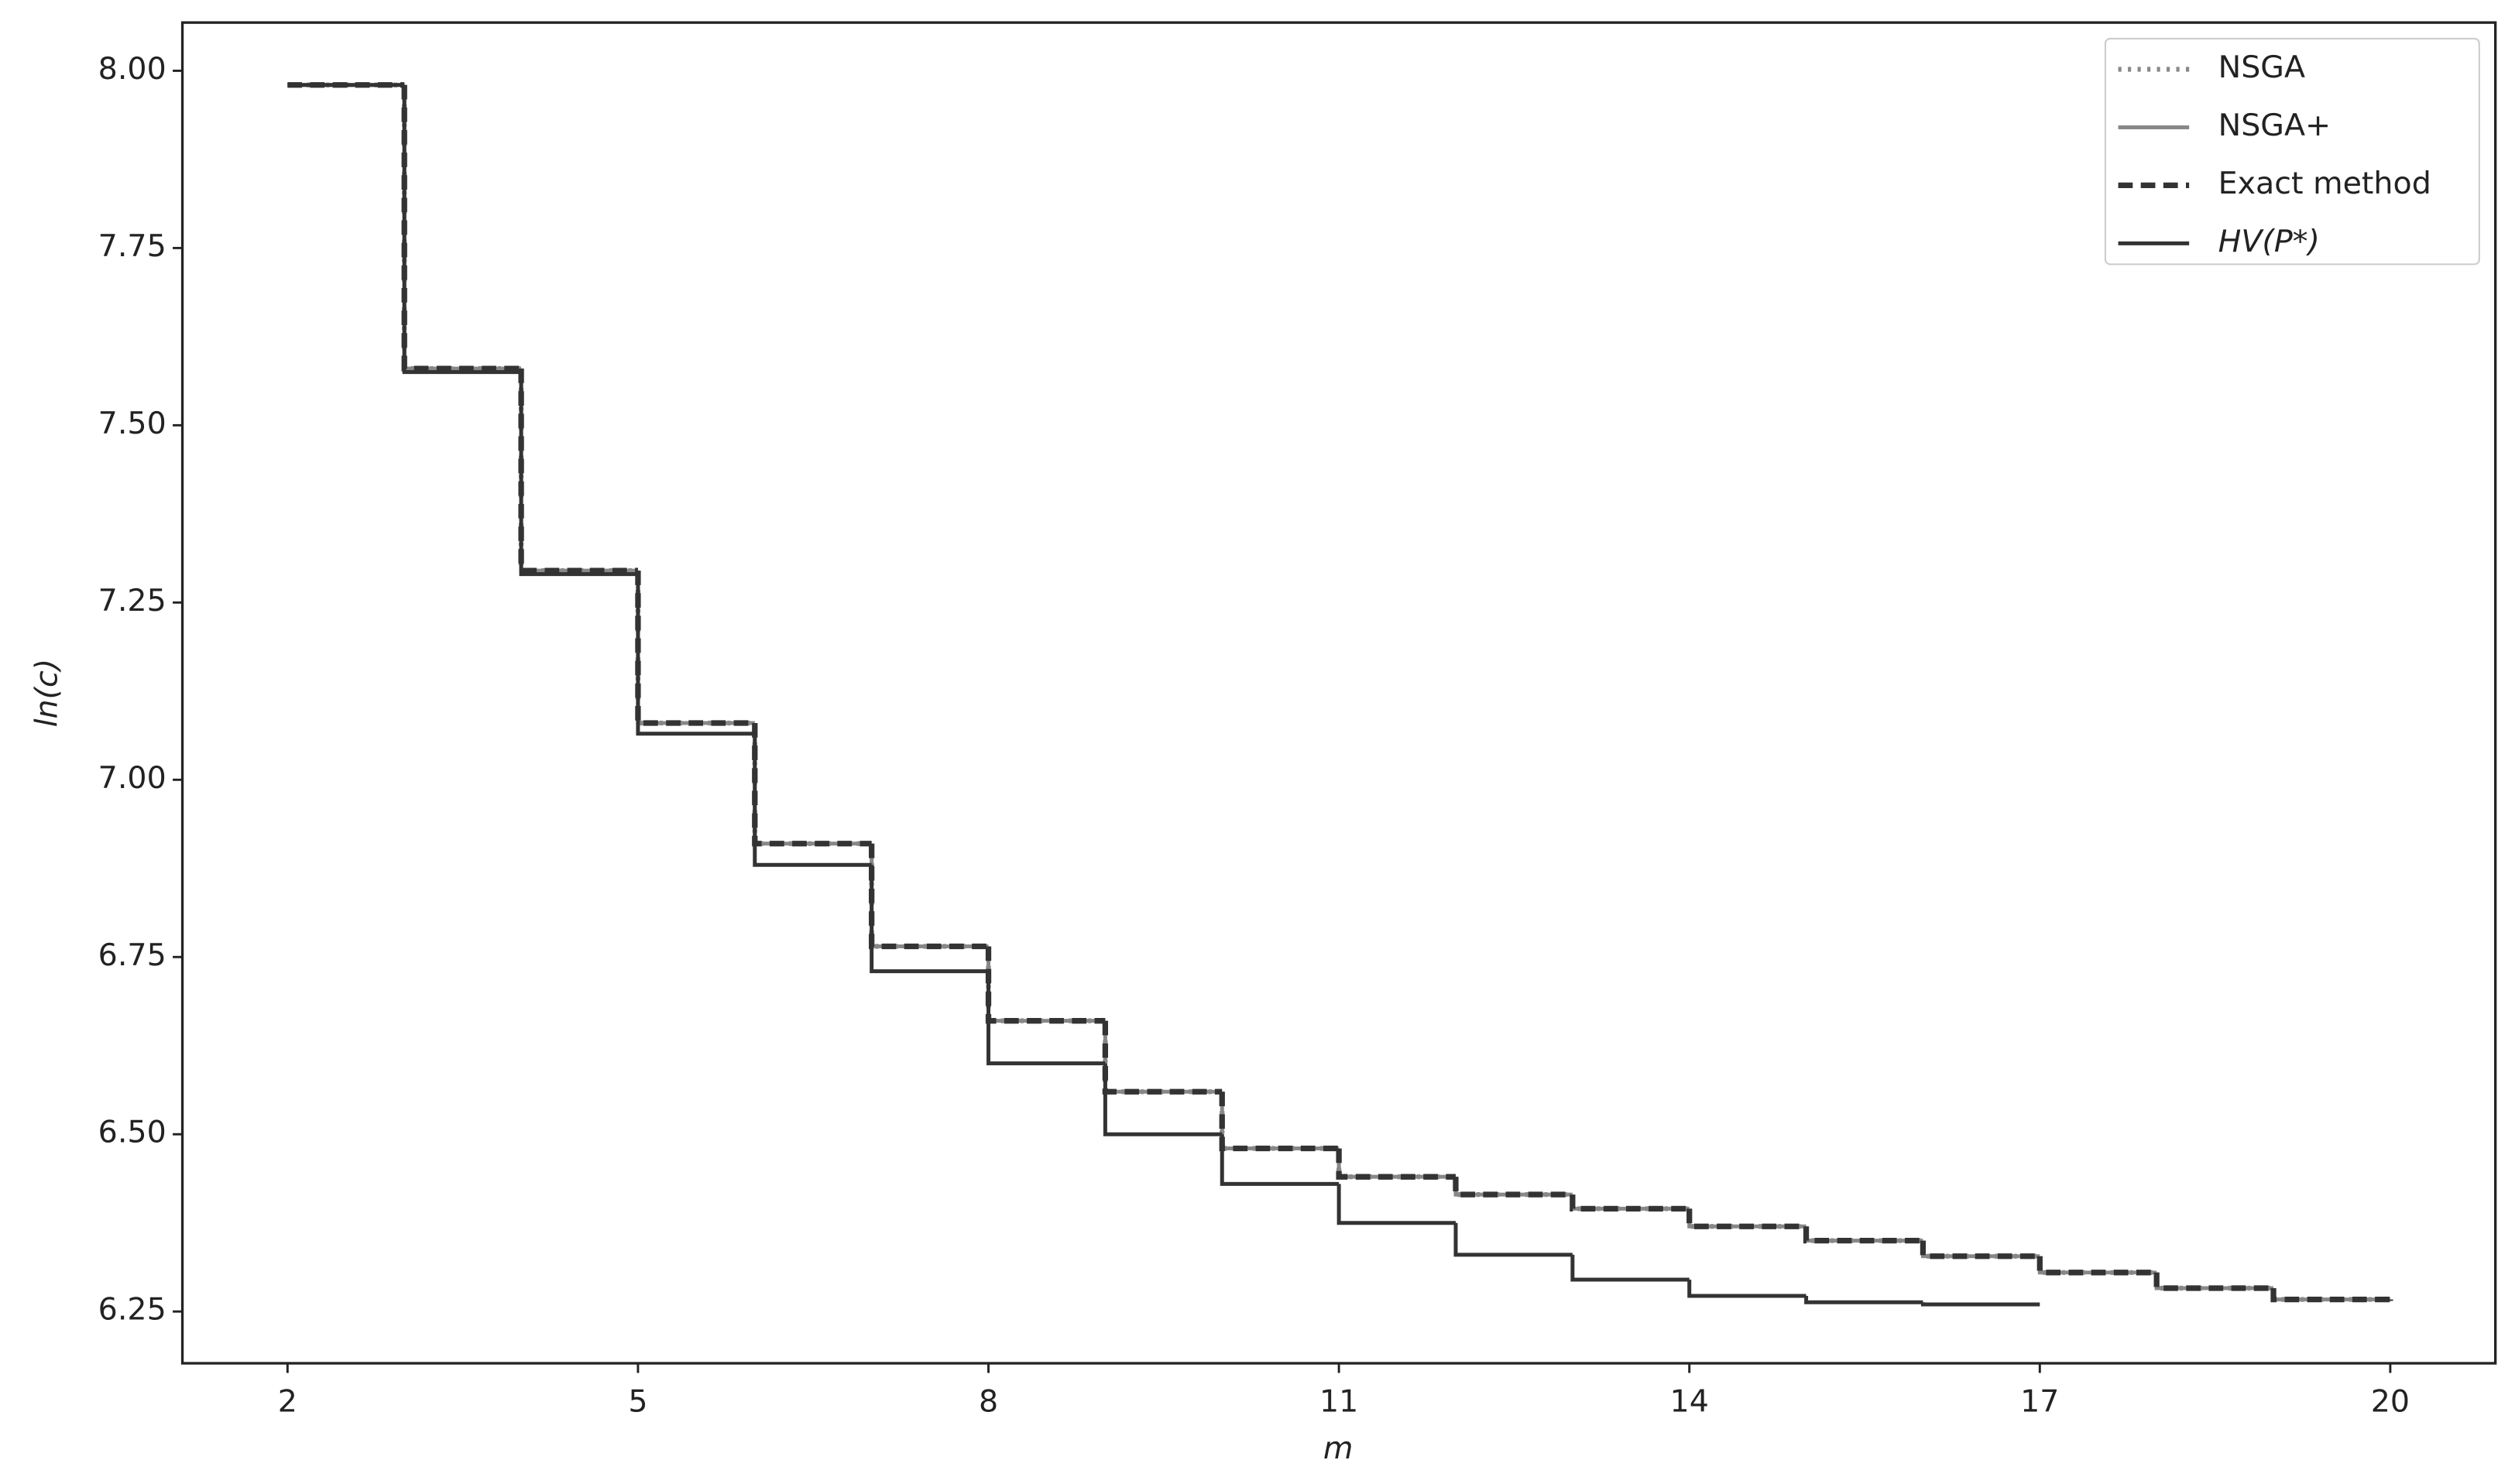  Describe the element at coordinates (132, 246) in the screenshot. I see `y-tick-label: 7.75` at that location.